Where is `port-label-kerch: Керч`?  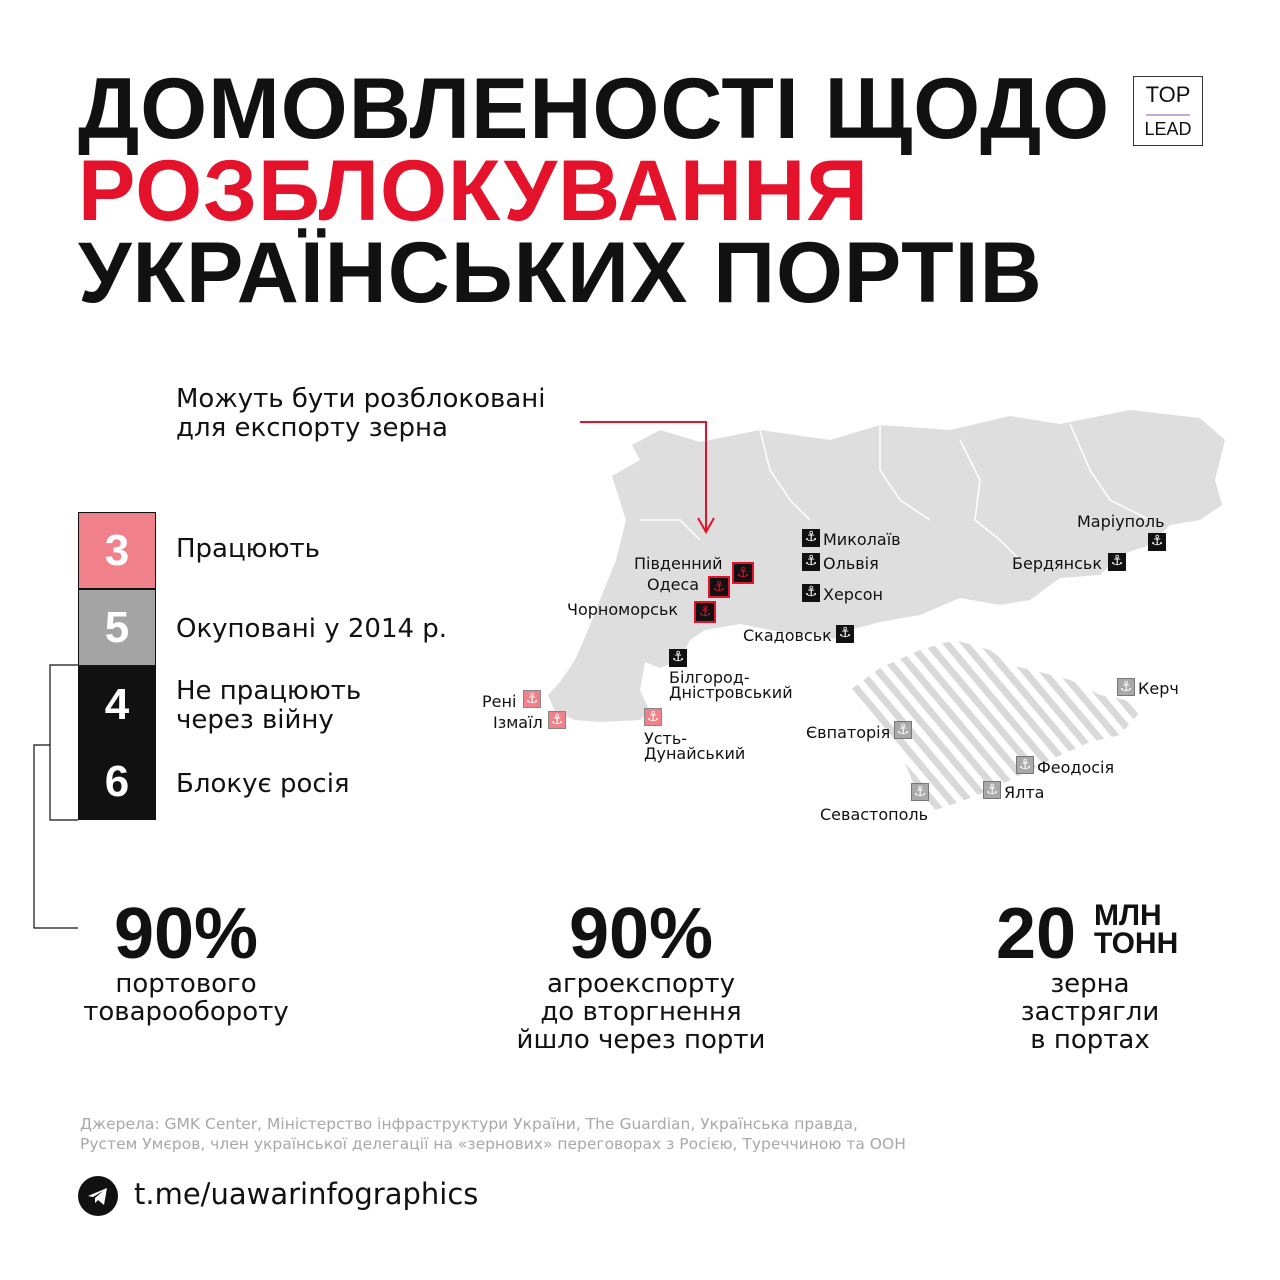
port-label-kerch: Керч is located at coordinates (1158, 688).